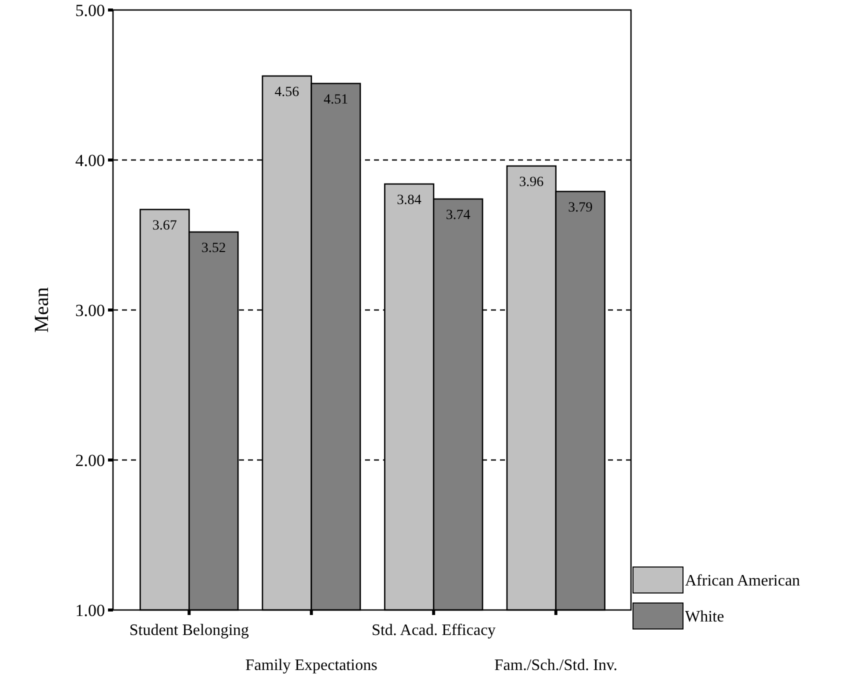 The width and height of the screenshot is (853, 686). What do you see at coordinates (287, 92) in the screenshot?
I see `data-label: 4.56` at bounding box center [287, 92].